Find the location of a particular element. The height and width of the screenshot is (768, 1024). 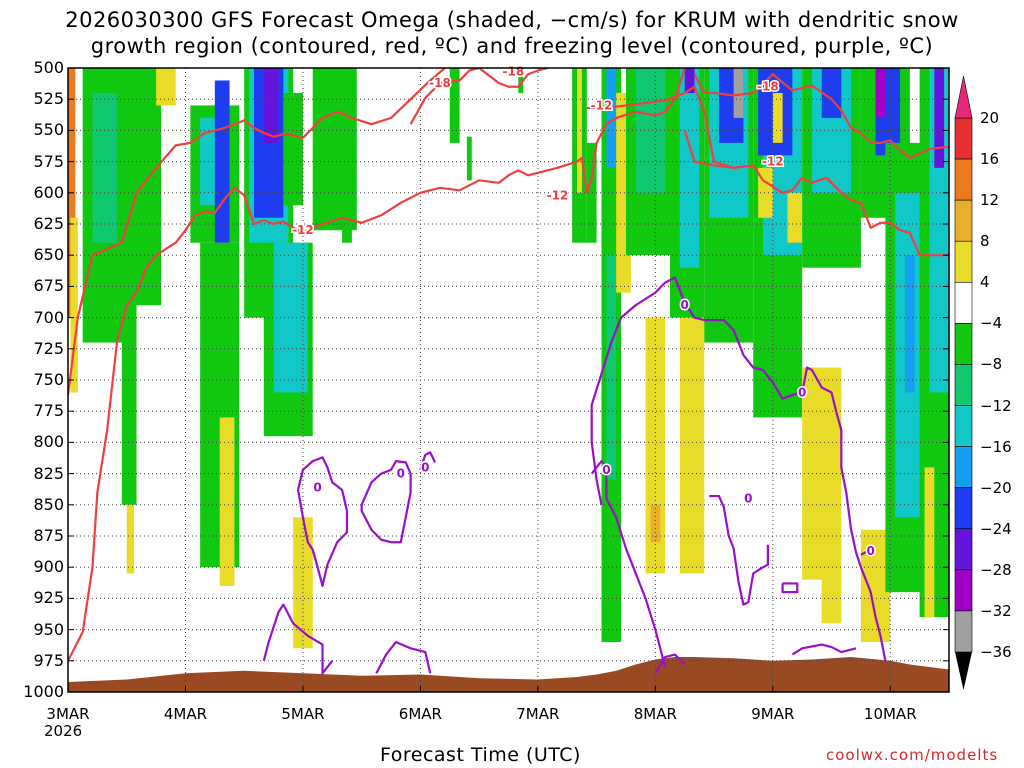

y-tick-label-650: 650 is located at coordinates (48, 255).